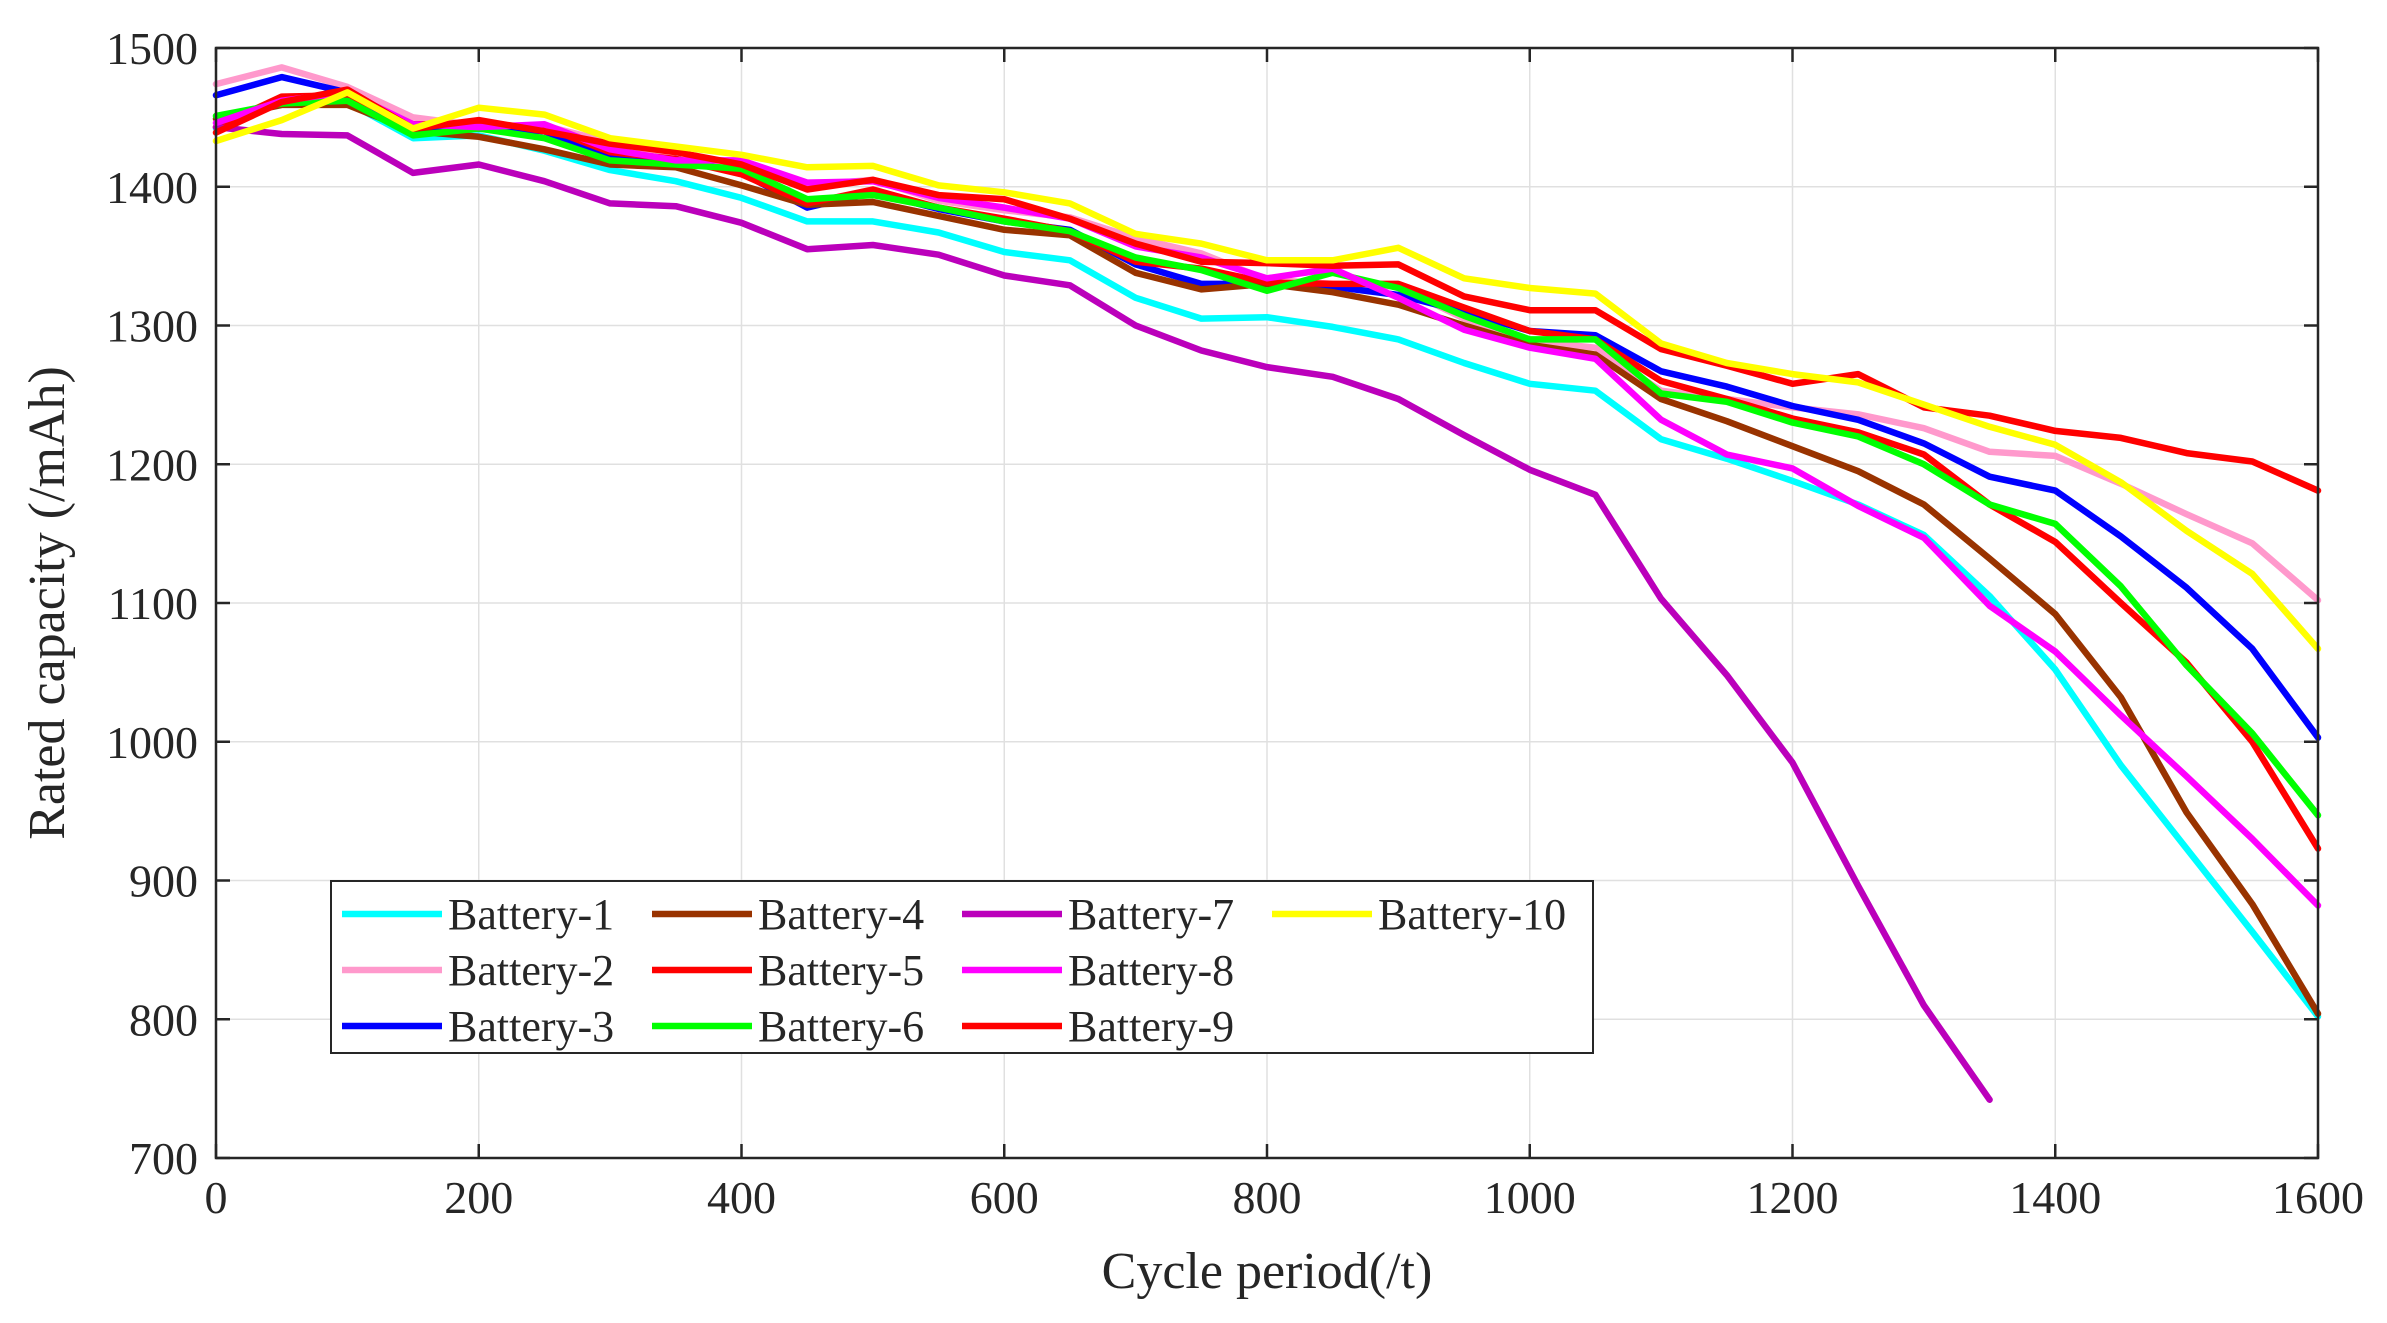 This screenshot has width=2387, height=1323. Describe the element at coordinates (531, 970) in the screenshot. I see `legend-label-battery-2: Battery-2` at that location.